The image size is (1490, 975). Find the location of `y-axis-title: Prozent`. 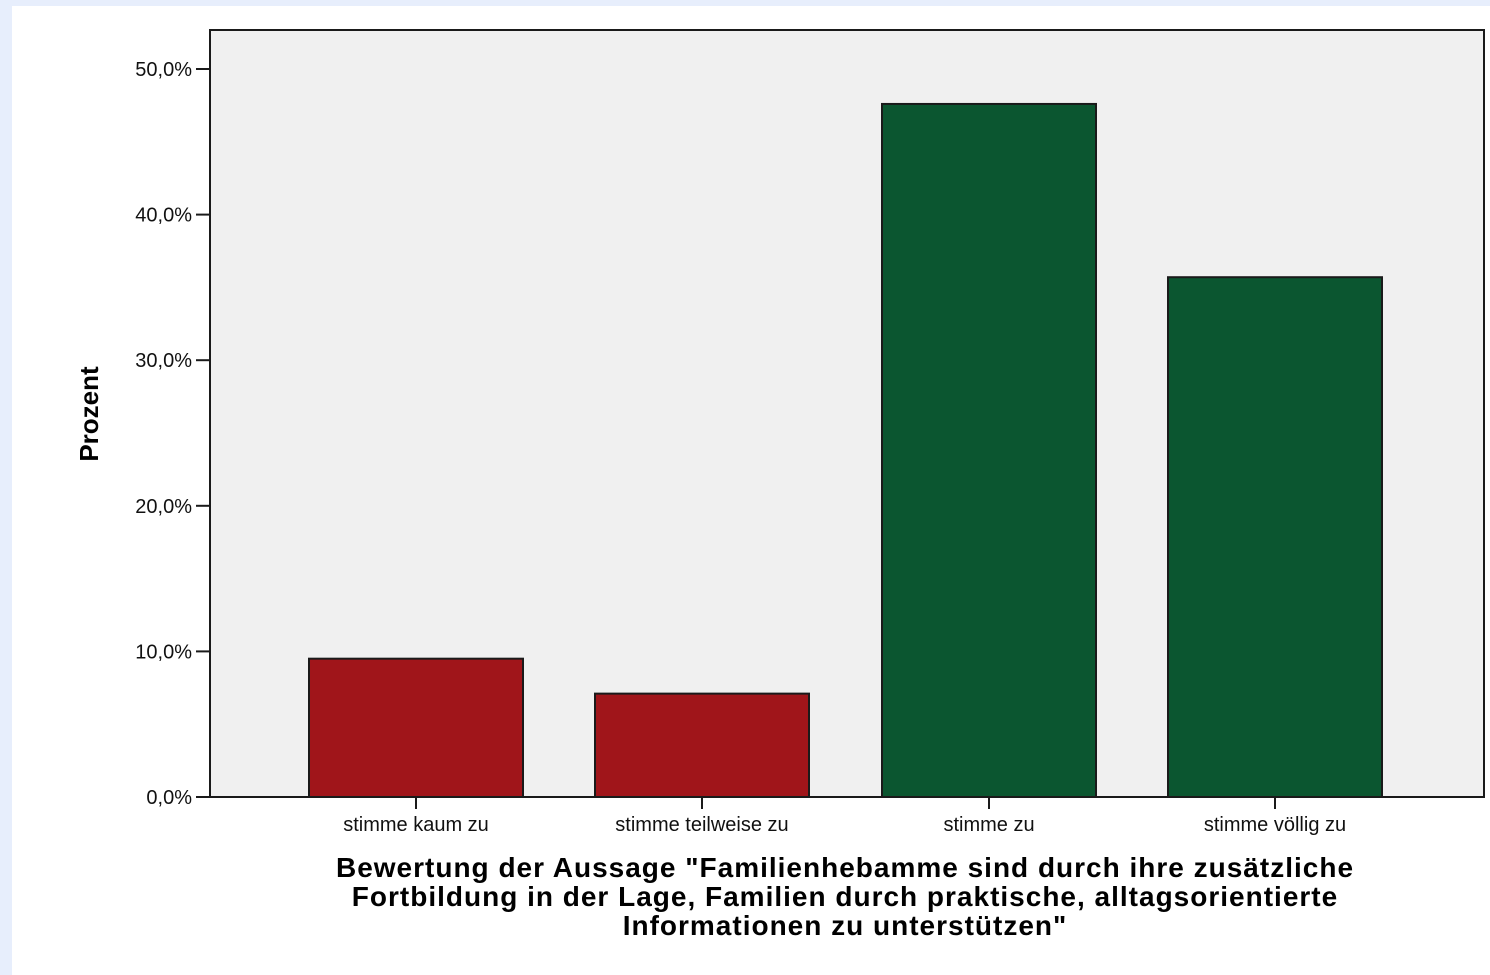

y-axis-title: Prozent is located at coordinates (89, 414).